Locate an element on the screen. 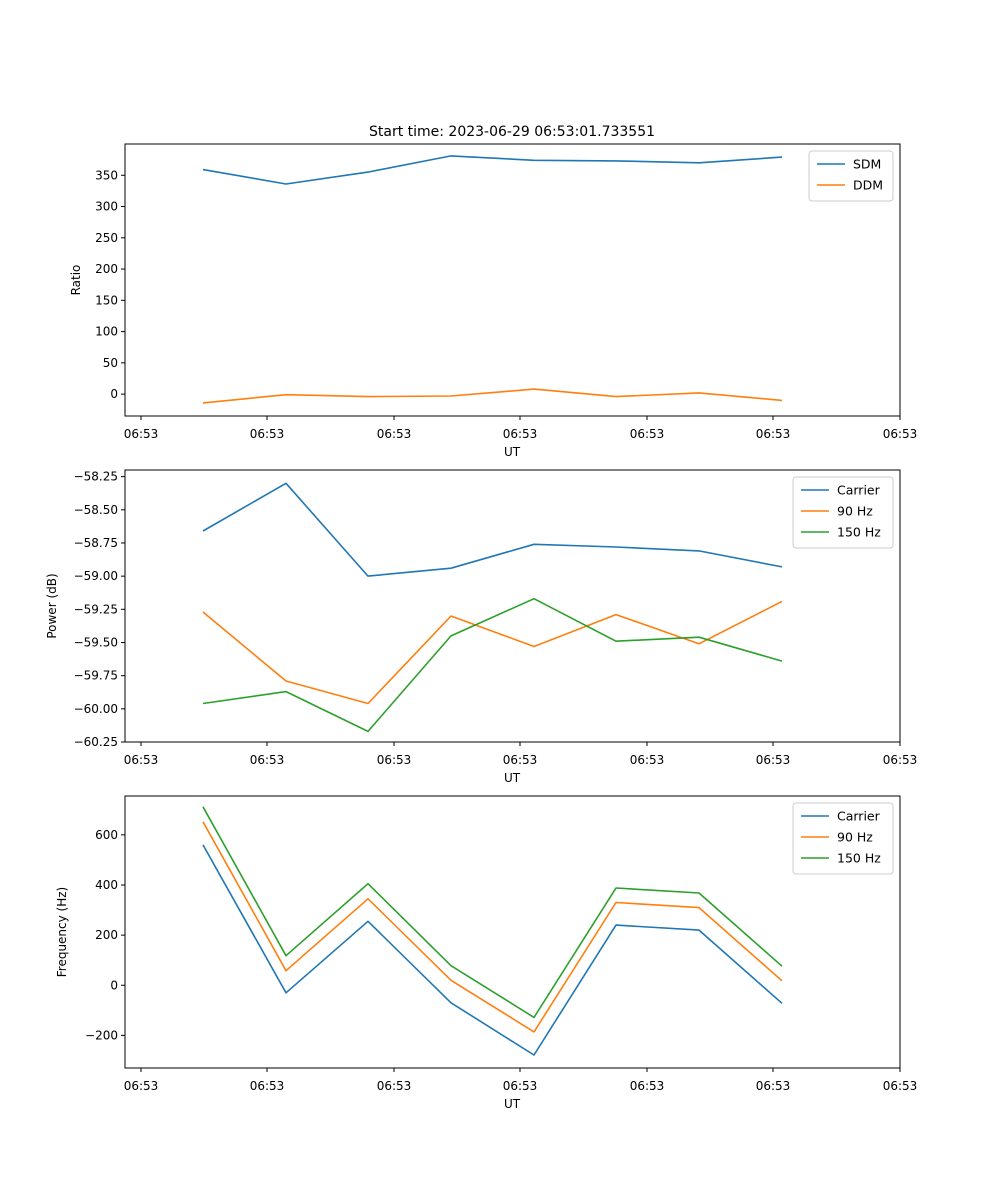 The height and width of the screenshot is (1200, 1000). y-tick-label: 250 is located at coordinates (106, 238).